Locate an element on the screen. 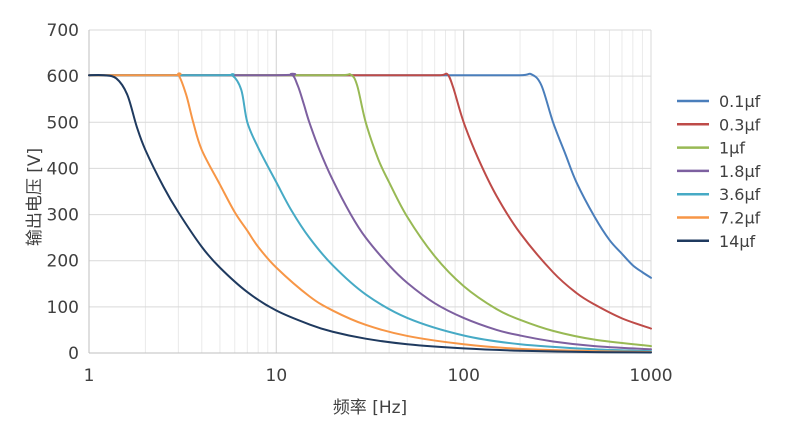 This screenshot has height=446, width=787. y-tick-label: 700 is located at coordinates (63, 31).